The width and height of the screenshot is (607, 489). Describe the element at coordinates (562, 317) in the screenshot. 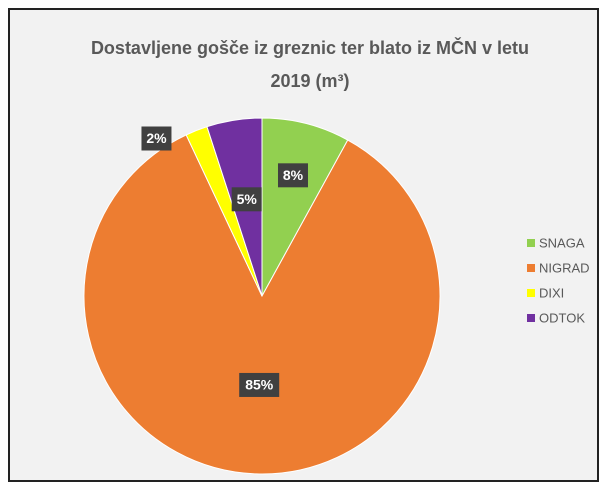

I see `legend-label: ODTOK` at that location.